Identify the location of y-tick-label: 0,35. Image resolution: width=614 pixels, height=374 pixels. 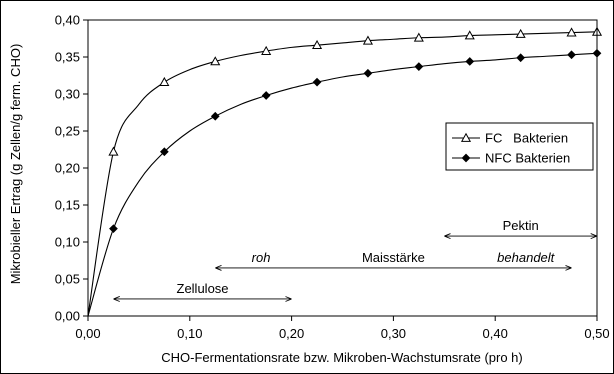
(67, 57).